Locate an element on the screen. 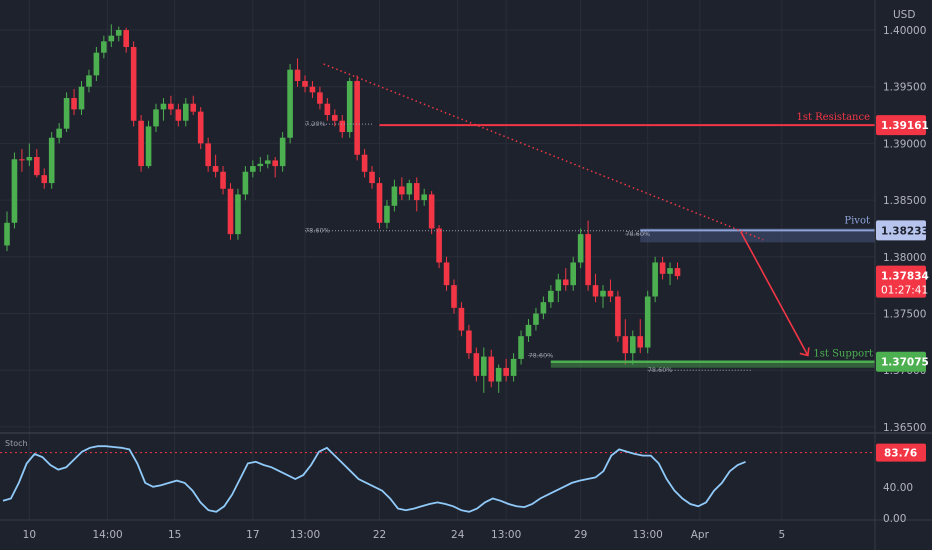  pivot-price-tag is located at coordinates (901, 230).